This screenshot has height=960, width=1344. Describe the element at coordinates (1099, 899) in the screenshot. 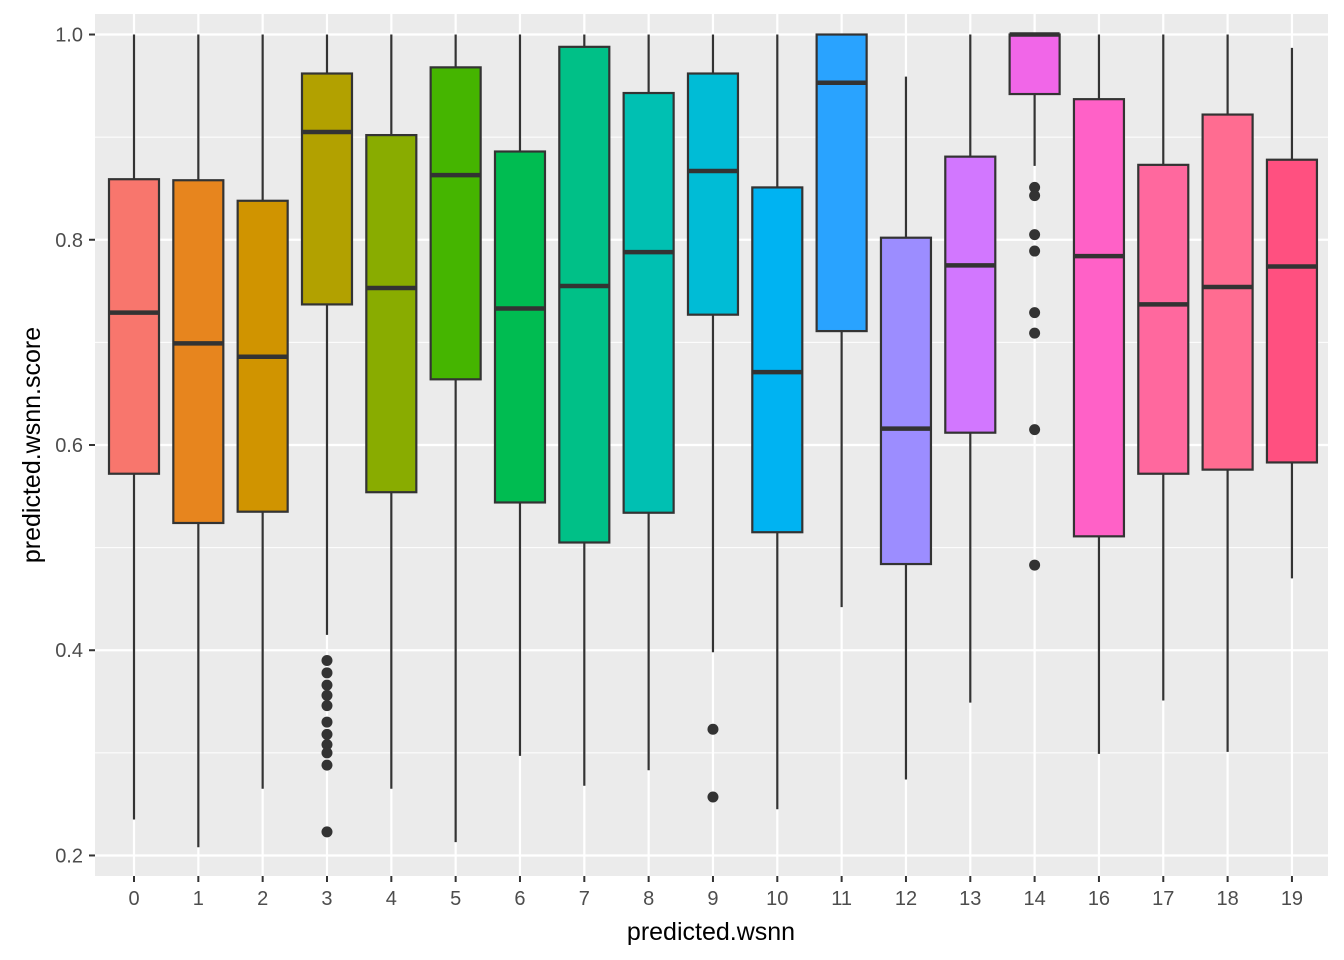

I see `x-tick-label: 16` at that location.